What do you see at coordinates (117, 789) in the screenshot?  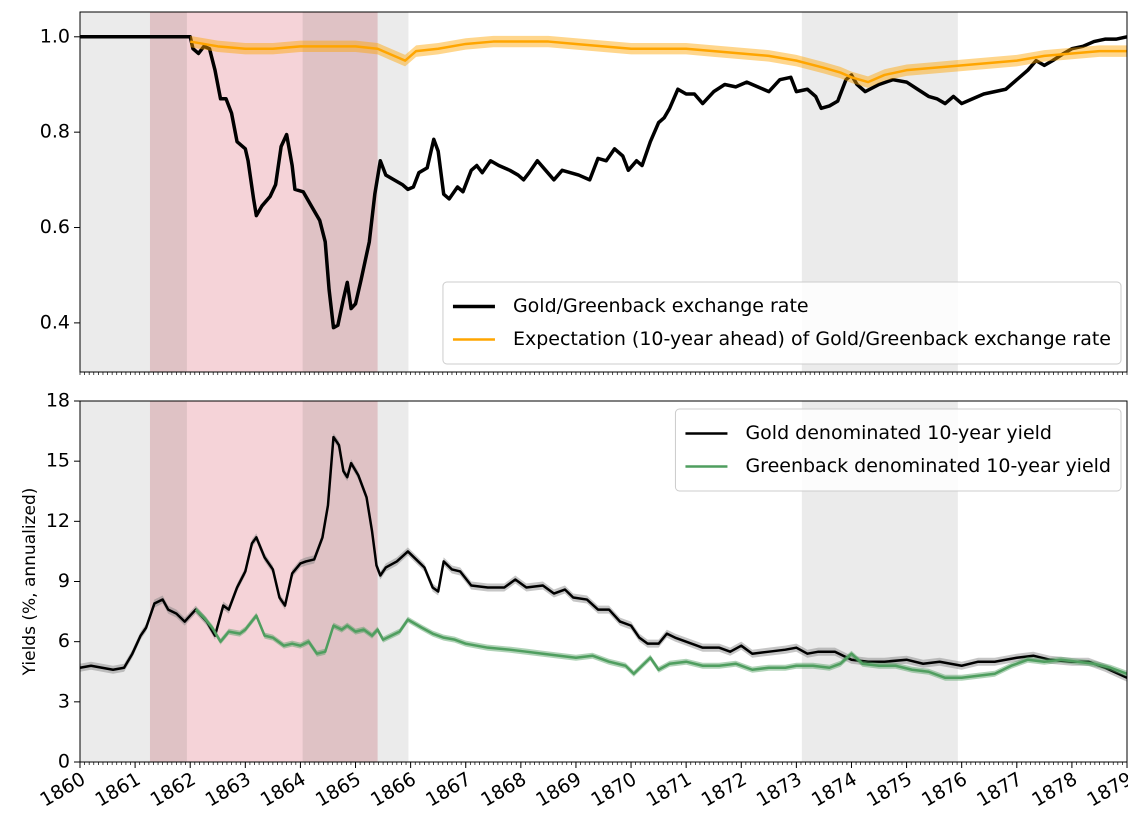 I see `x-tick-label: 1861` at bounding box center [117, 789].